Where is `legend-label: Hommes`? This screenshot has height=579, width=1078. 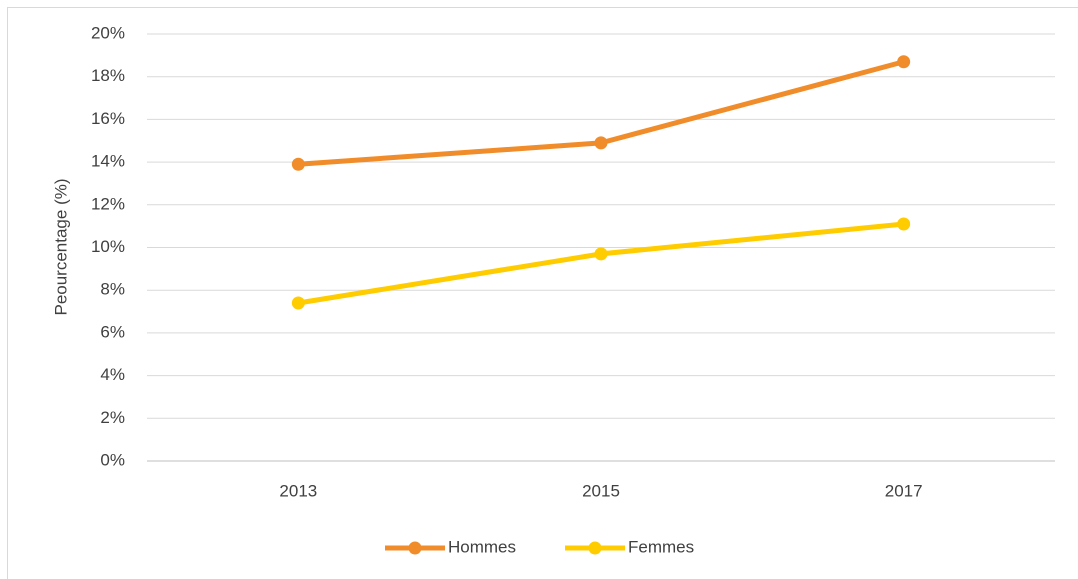 legend-label: Hommes is located at coordinates (482, 546).